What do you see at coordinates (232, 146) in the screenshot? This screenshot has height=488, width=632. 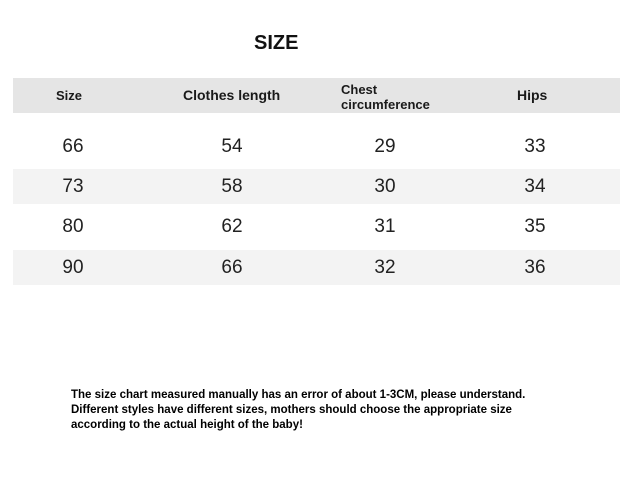 I see `cell-clothes-length: 54` at bounding box center [232, 146].